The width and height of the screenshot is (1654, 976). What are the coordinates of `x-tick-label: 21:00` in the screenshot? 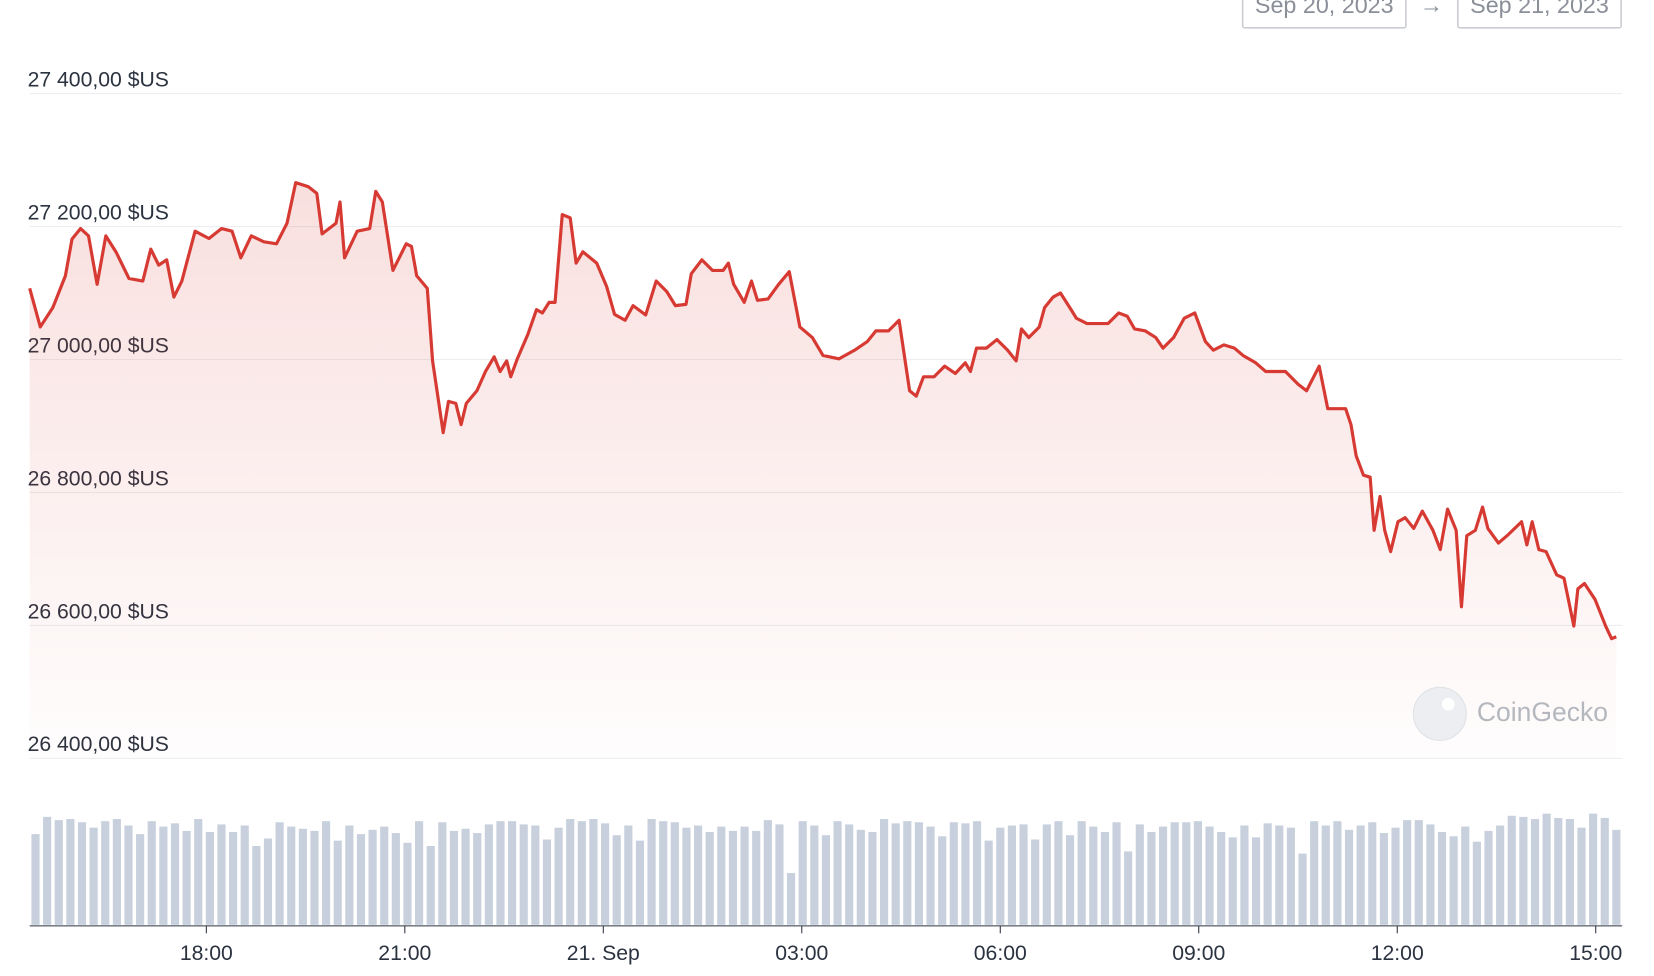 It's located at (404, 953).